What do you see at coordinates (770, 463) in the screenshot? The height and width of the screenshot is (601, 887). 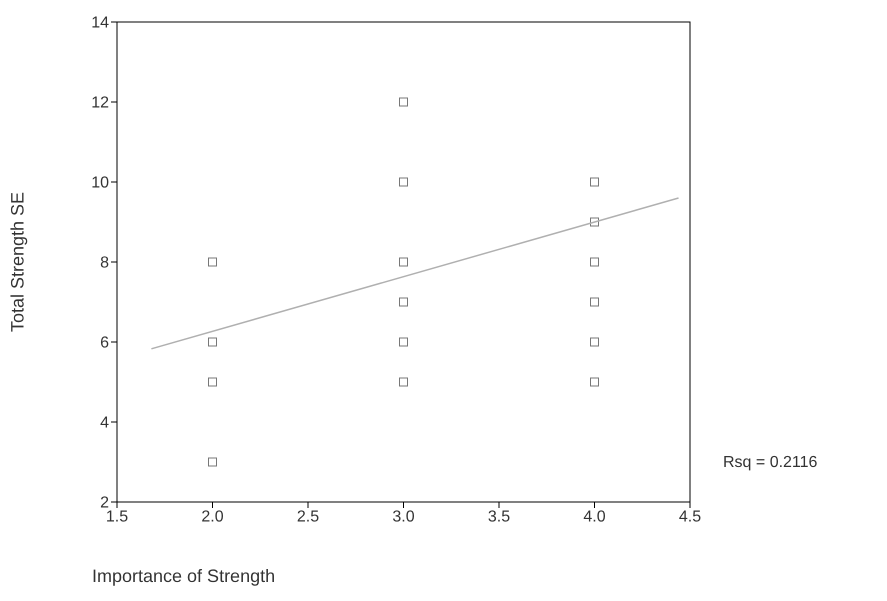 I see `text: Rsq = 0.2116` at bounding box center [770, 463].